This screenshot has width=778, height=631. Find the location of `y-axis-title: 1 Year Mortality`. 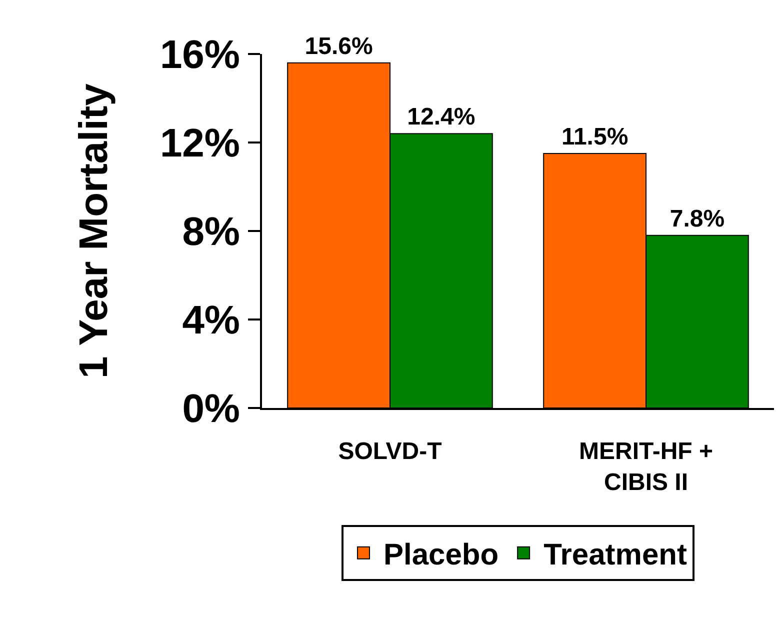

y-axis-title: 1 Year Mortality is located at coordinates (94, 230).